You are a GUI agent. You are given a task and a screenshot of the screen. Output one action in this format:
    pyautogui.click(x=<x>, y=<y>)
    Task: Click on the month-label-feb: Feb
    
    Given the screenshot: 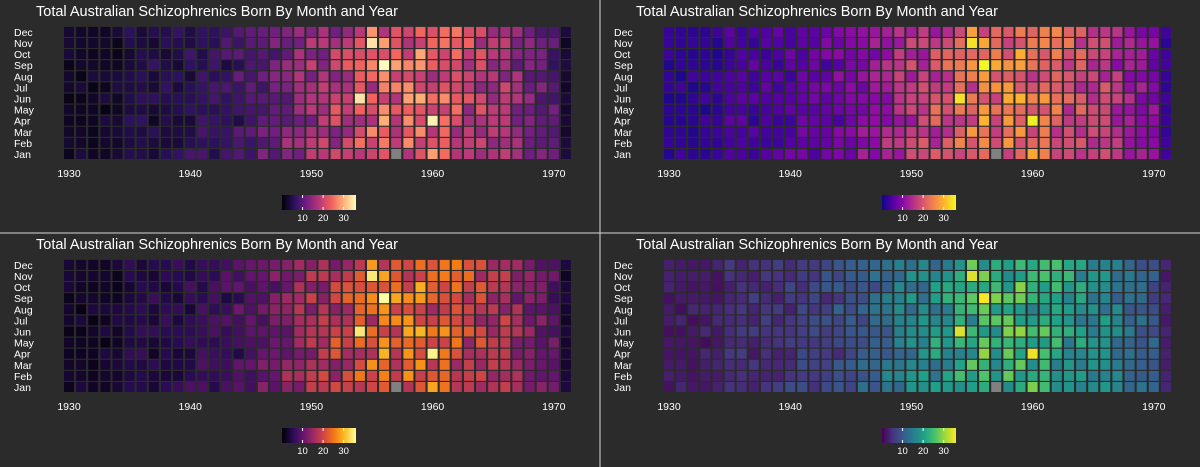 What is the action you would take?
    pyautogui.click(x=623, y=144)
    